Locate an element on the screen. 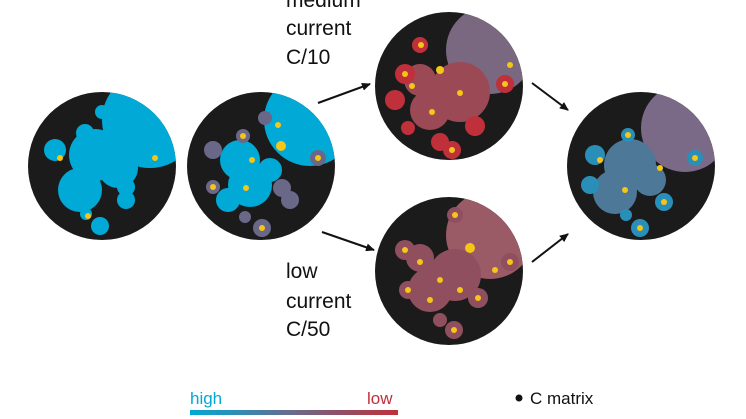  legend-high-label: high is located at coordinates (206, 398).